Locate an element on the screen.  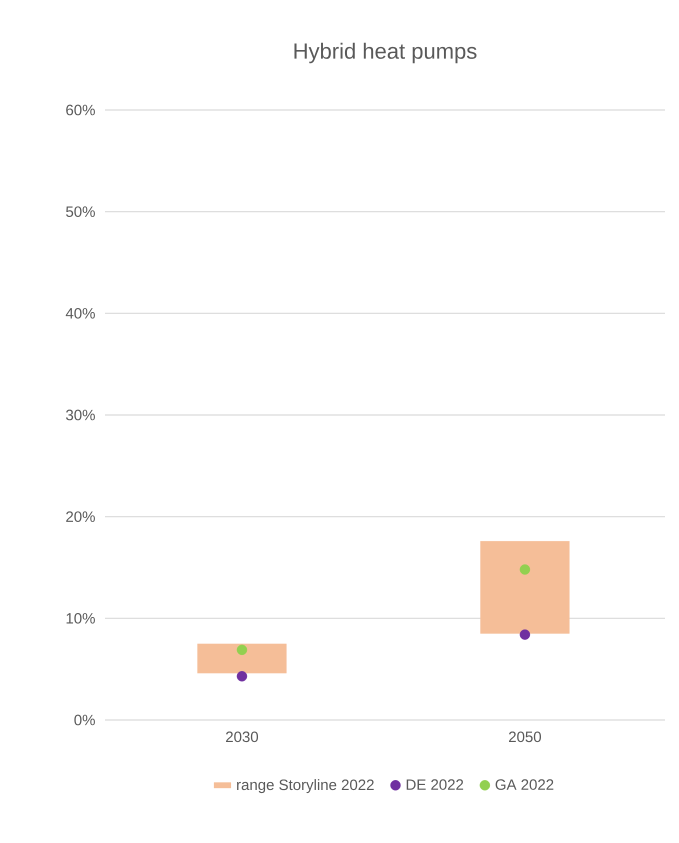
legend-label: GA 2022 is located at coordinates (525, 784).